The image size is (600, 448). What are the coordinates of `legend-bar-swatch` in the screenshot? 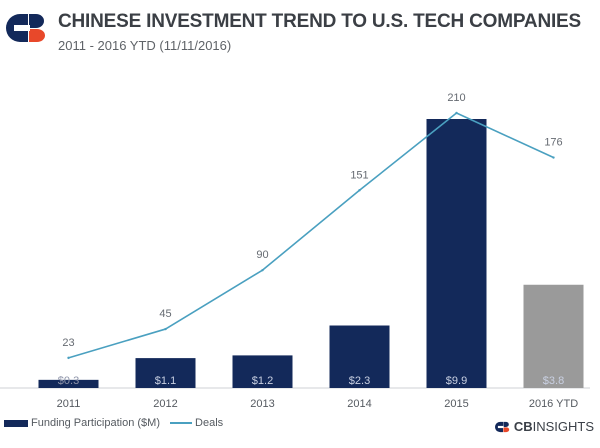 It's located at (16, 423).